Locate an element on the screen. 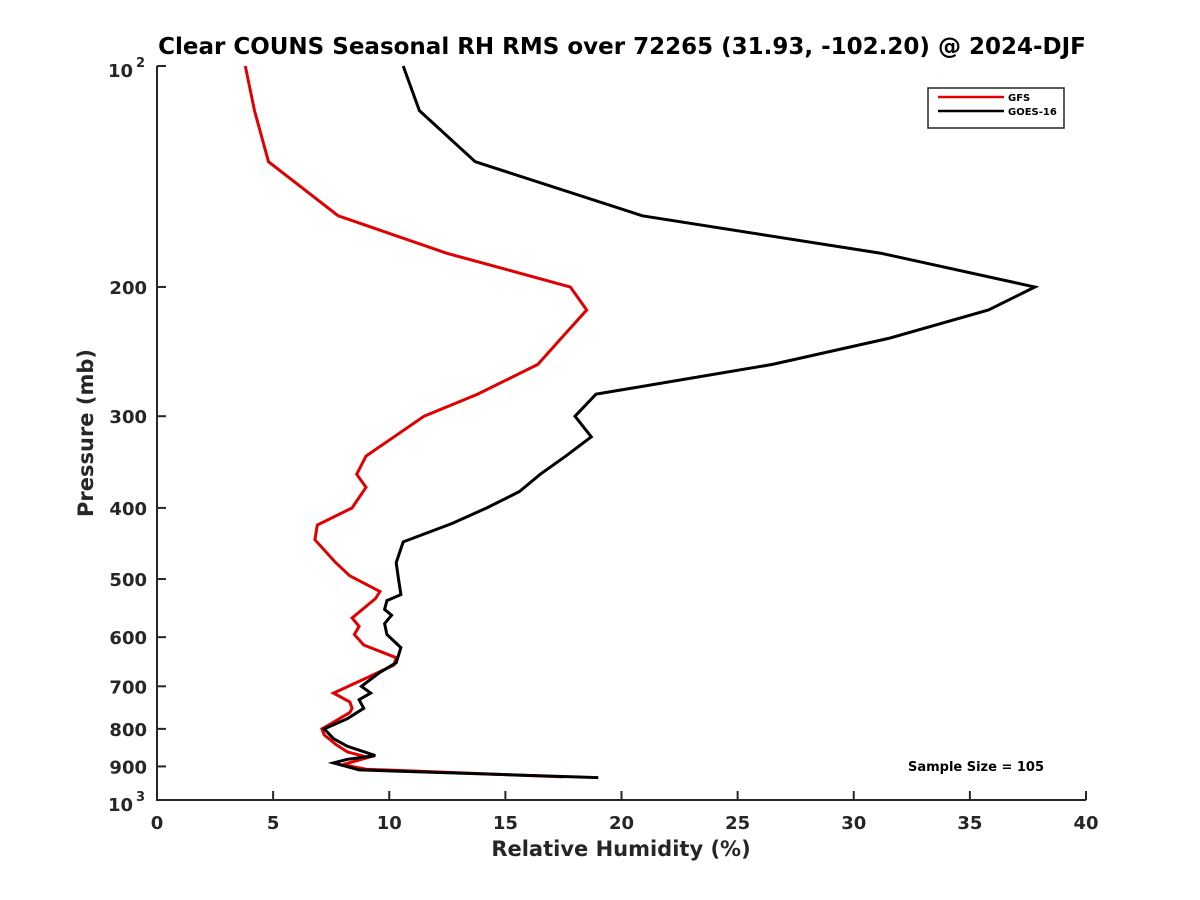  y-tick-label: 800 is located at coordinates (128, 730).